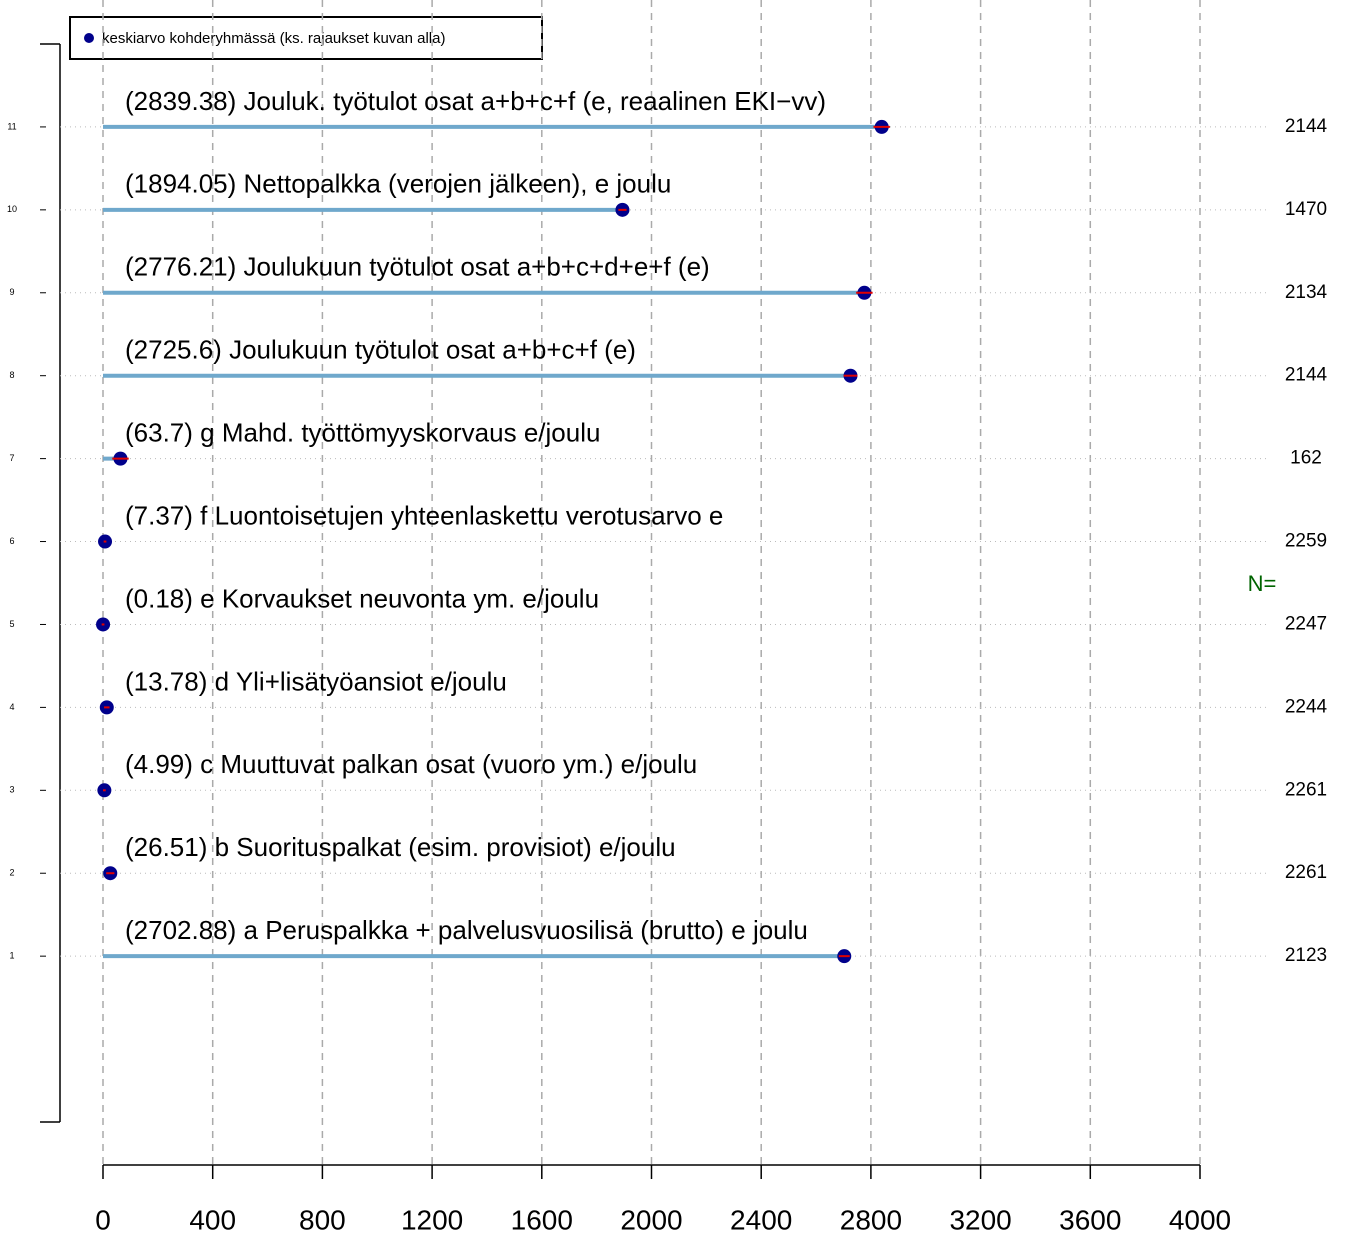  I want to click on row-label: (63.7) g Mahd. työttömyyskorvaus e/joulu, so click(362, 432).